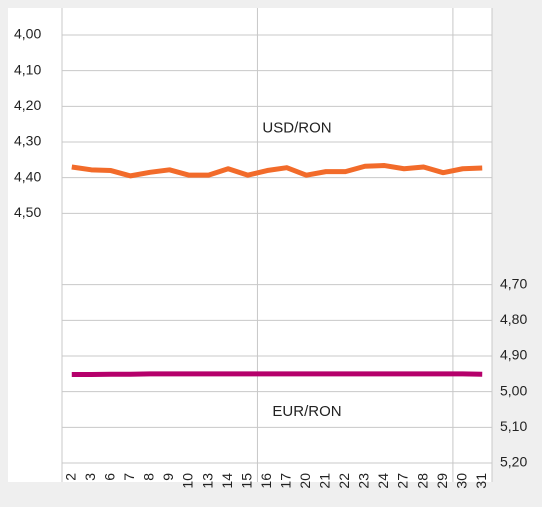  I want to click on x-tick-label: 17, so click(285, 481).